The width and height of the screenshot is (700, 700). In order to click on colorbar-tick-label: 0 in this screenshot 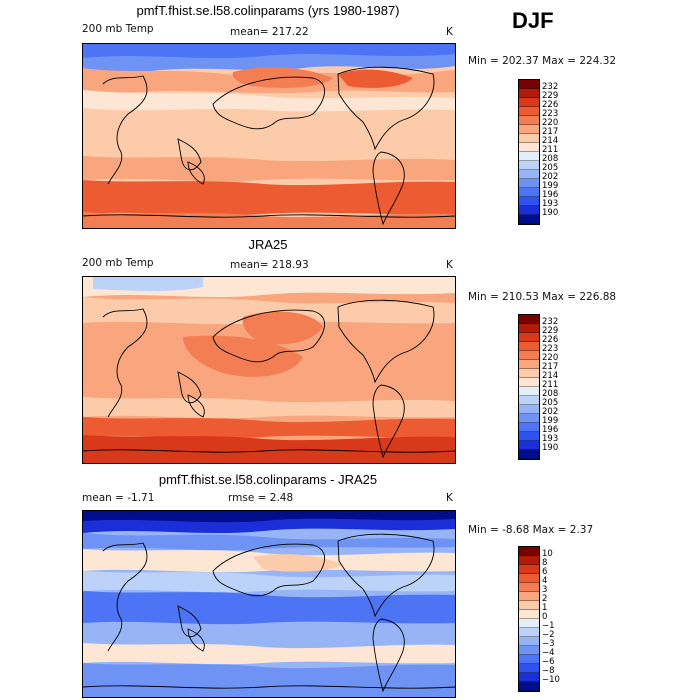, I will do `click(545, 617)`.